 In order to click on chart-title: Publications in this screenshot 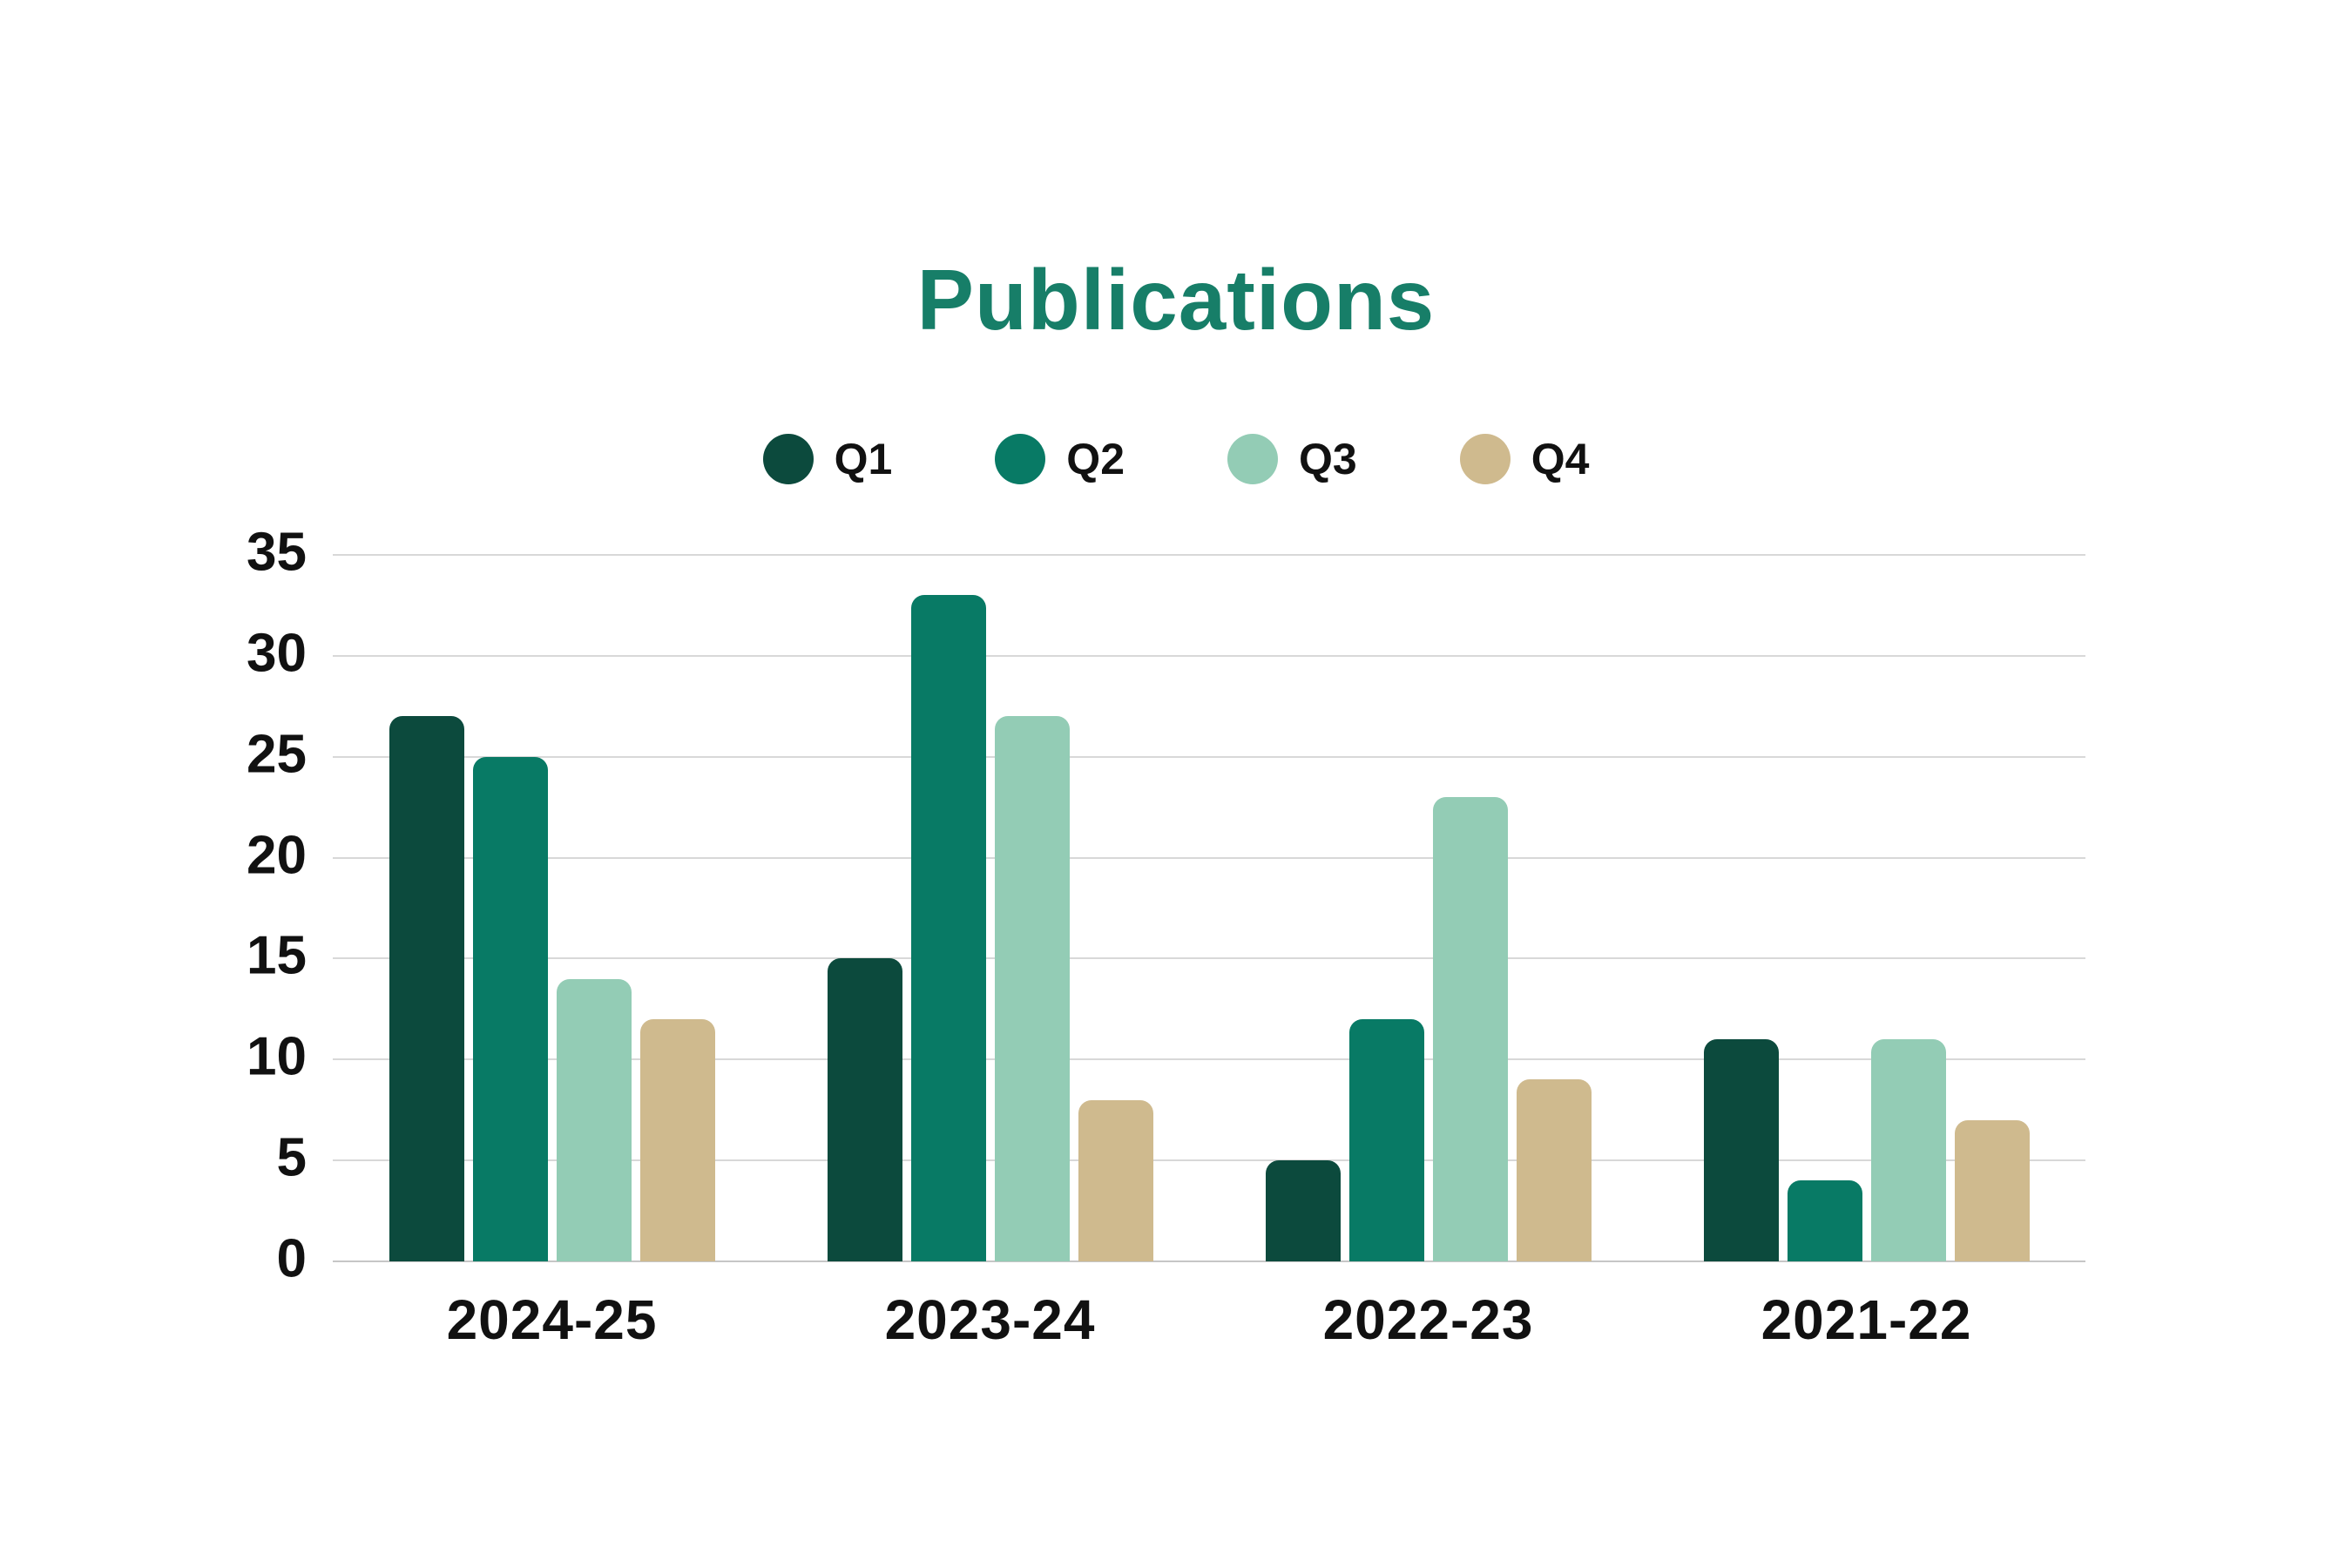, I will do `click(1176, 300)`.